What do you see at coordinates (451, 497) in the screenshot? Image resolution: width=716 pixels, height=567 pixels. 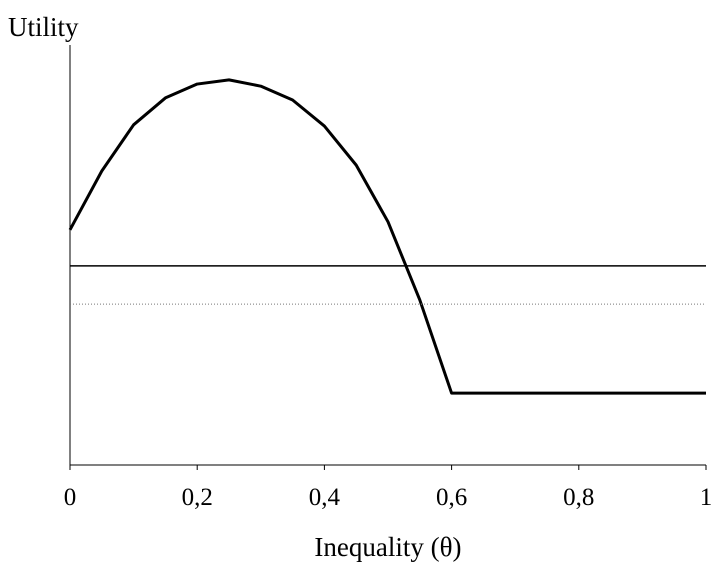 I see `x-tick-label: 0,6` at bounding box center [451, 497].